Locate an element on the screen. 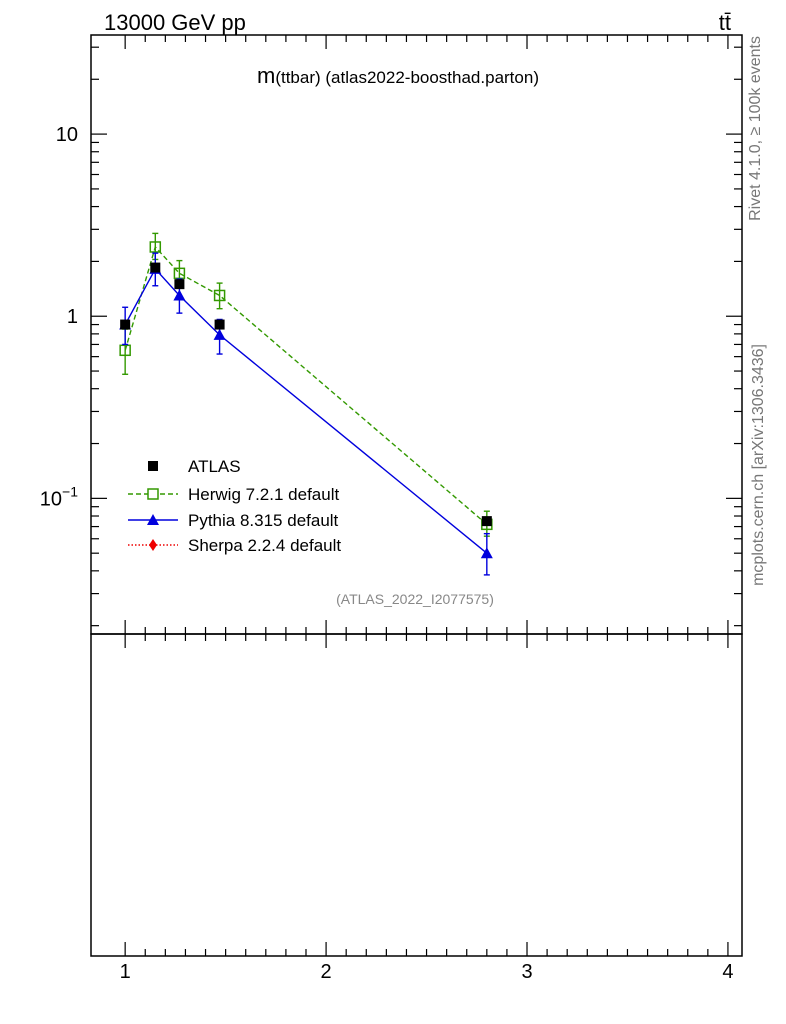 The image size is (786, 1024). rivet-version-label: Rivet 4.1.0, ≥ 100k events is located at coordinates (755, 128).